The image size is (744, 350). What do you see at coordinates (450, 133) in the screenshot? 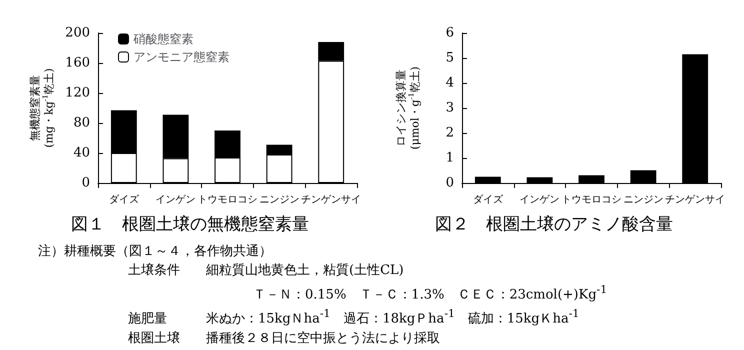
I see `y-tick-label: 2` at bounding box center [450, 133].